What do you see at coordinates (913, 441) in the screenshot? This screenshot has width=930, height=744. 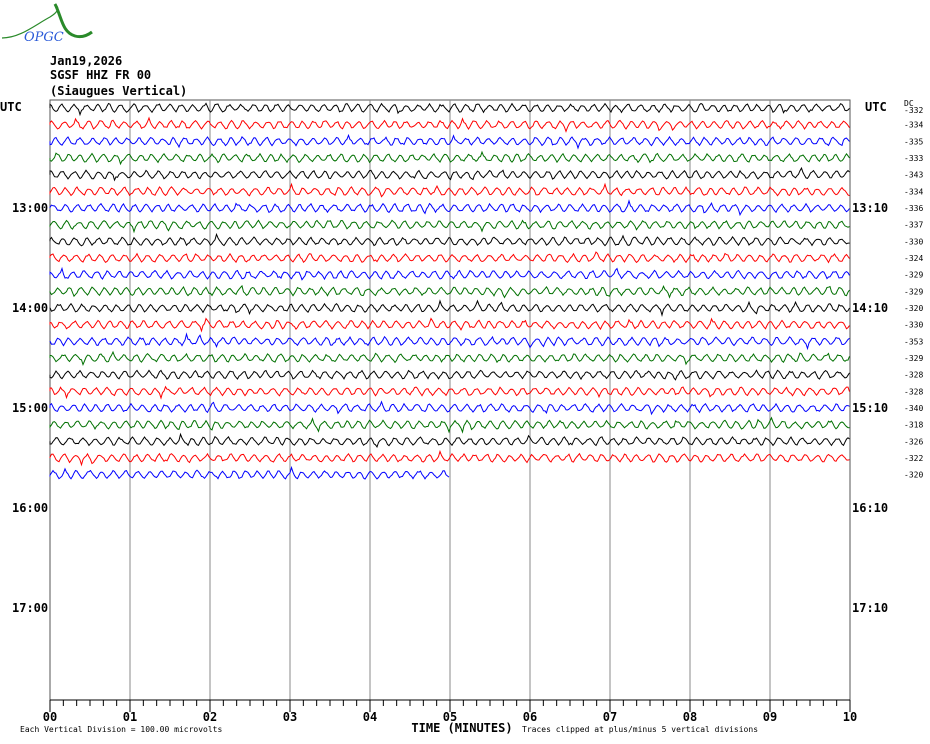 I see `dc-value: -326` at bounding box center [913, 441].